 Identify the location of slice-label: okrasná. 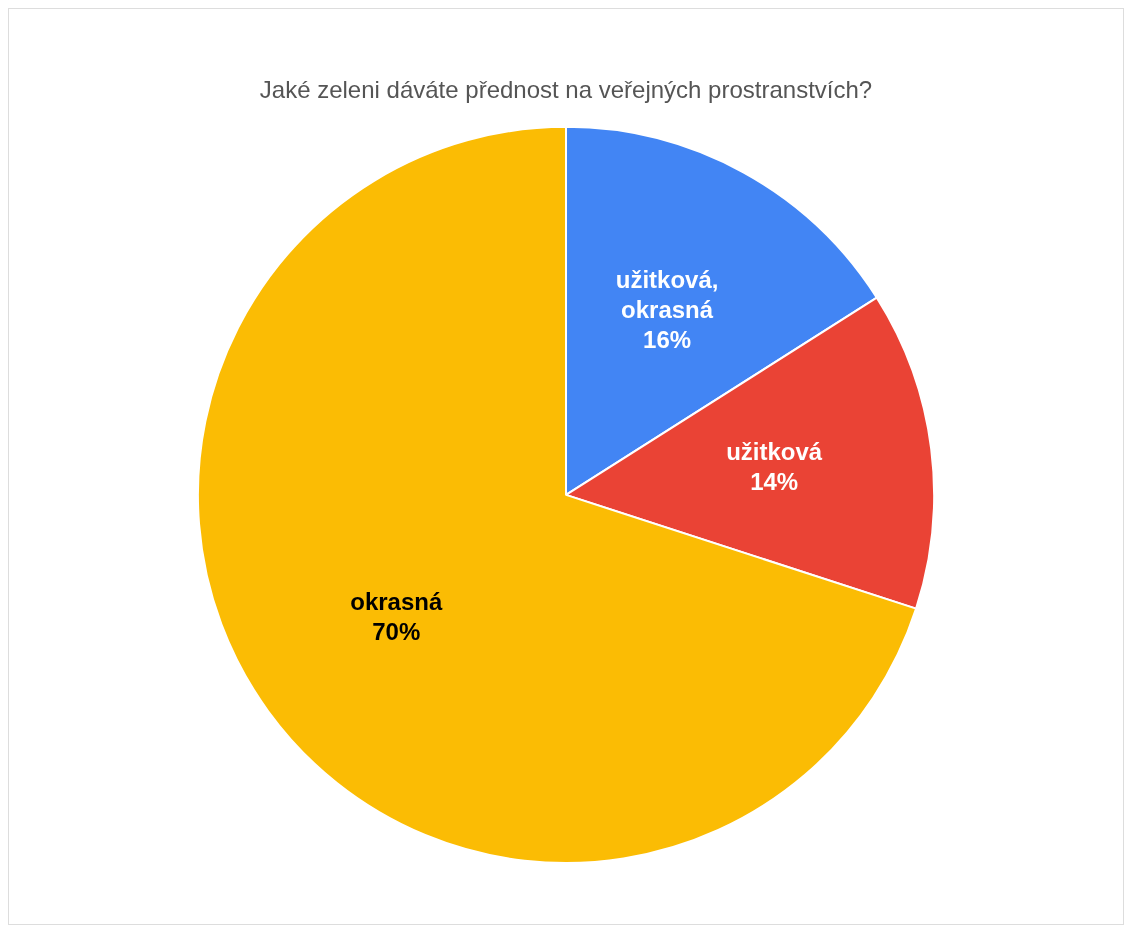
(396, 601).